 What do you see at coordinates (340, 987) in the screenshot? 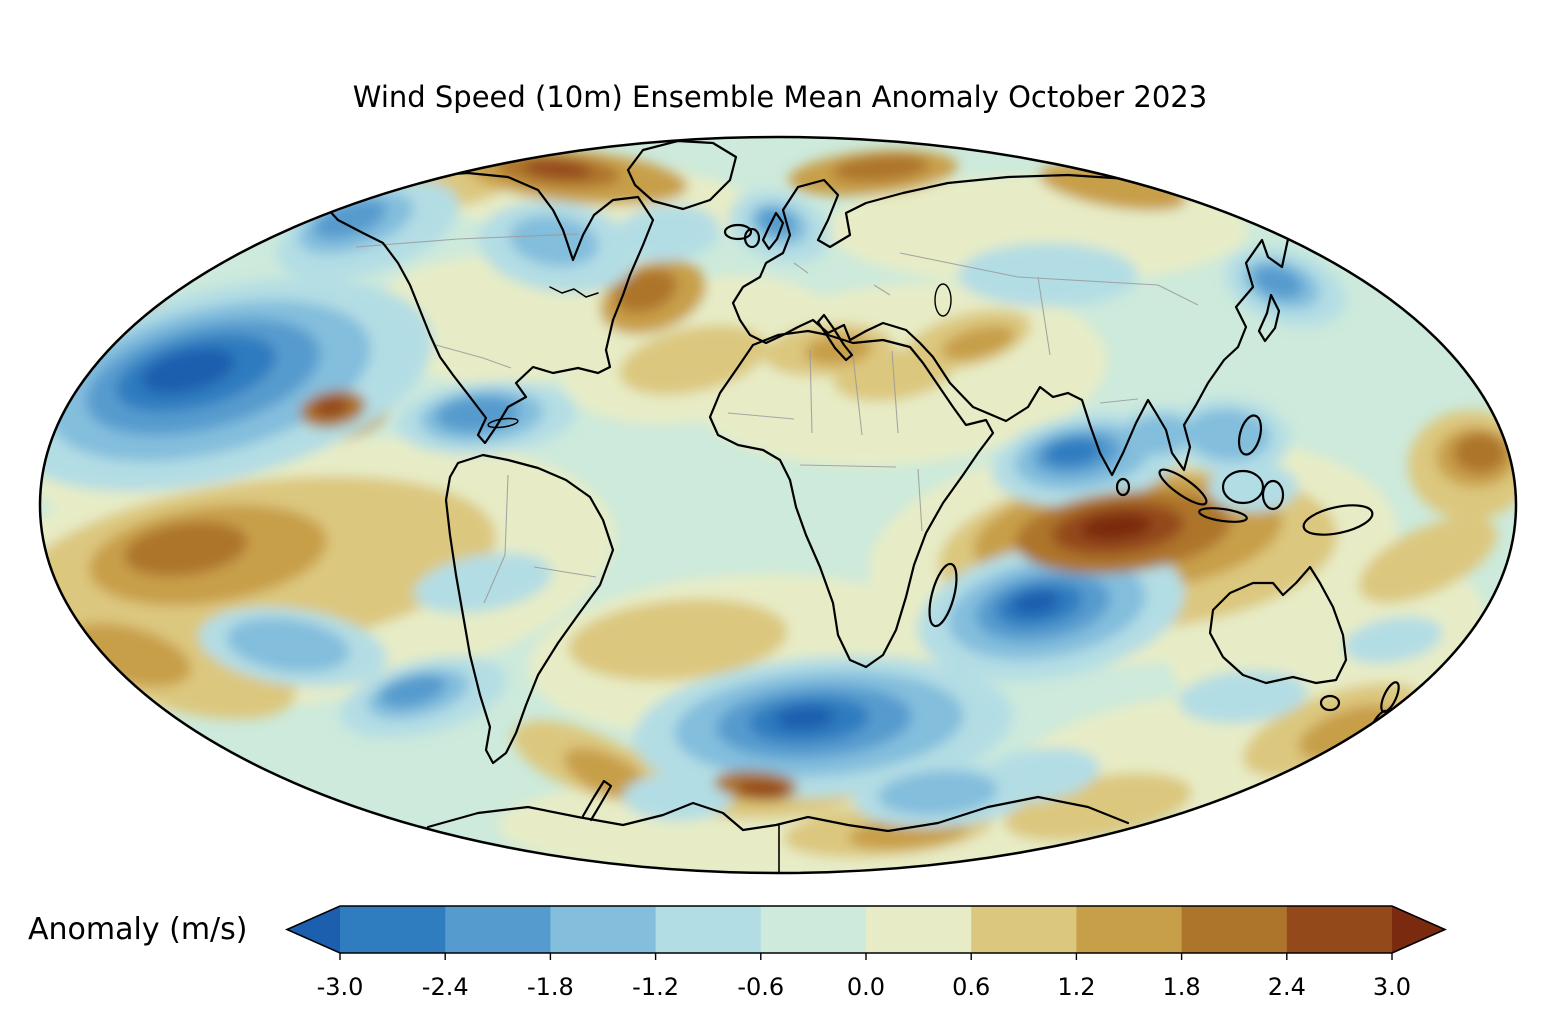
I see `svg-text: -3.0` at bounding box center [340, 987].